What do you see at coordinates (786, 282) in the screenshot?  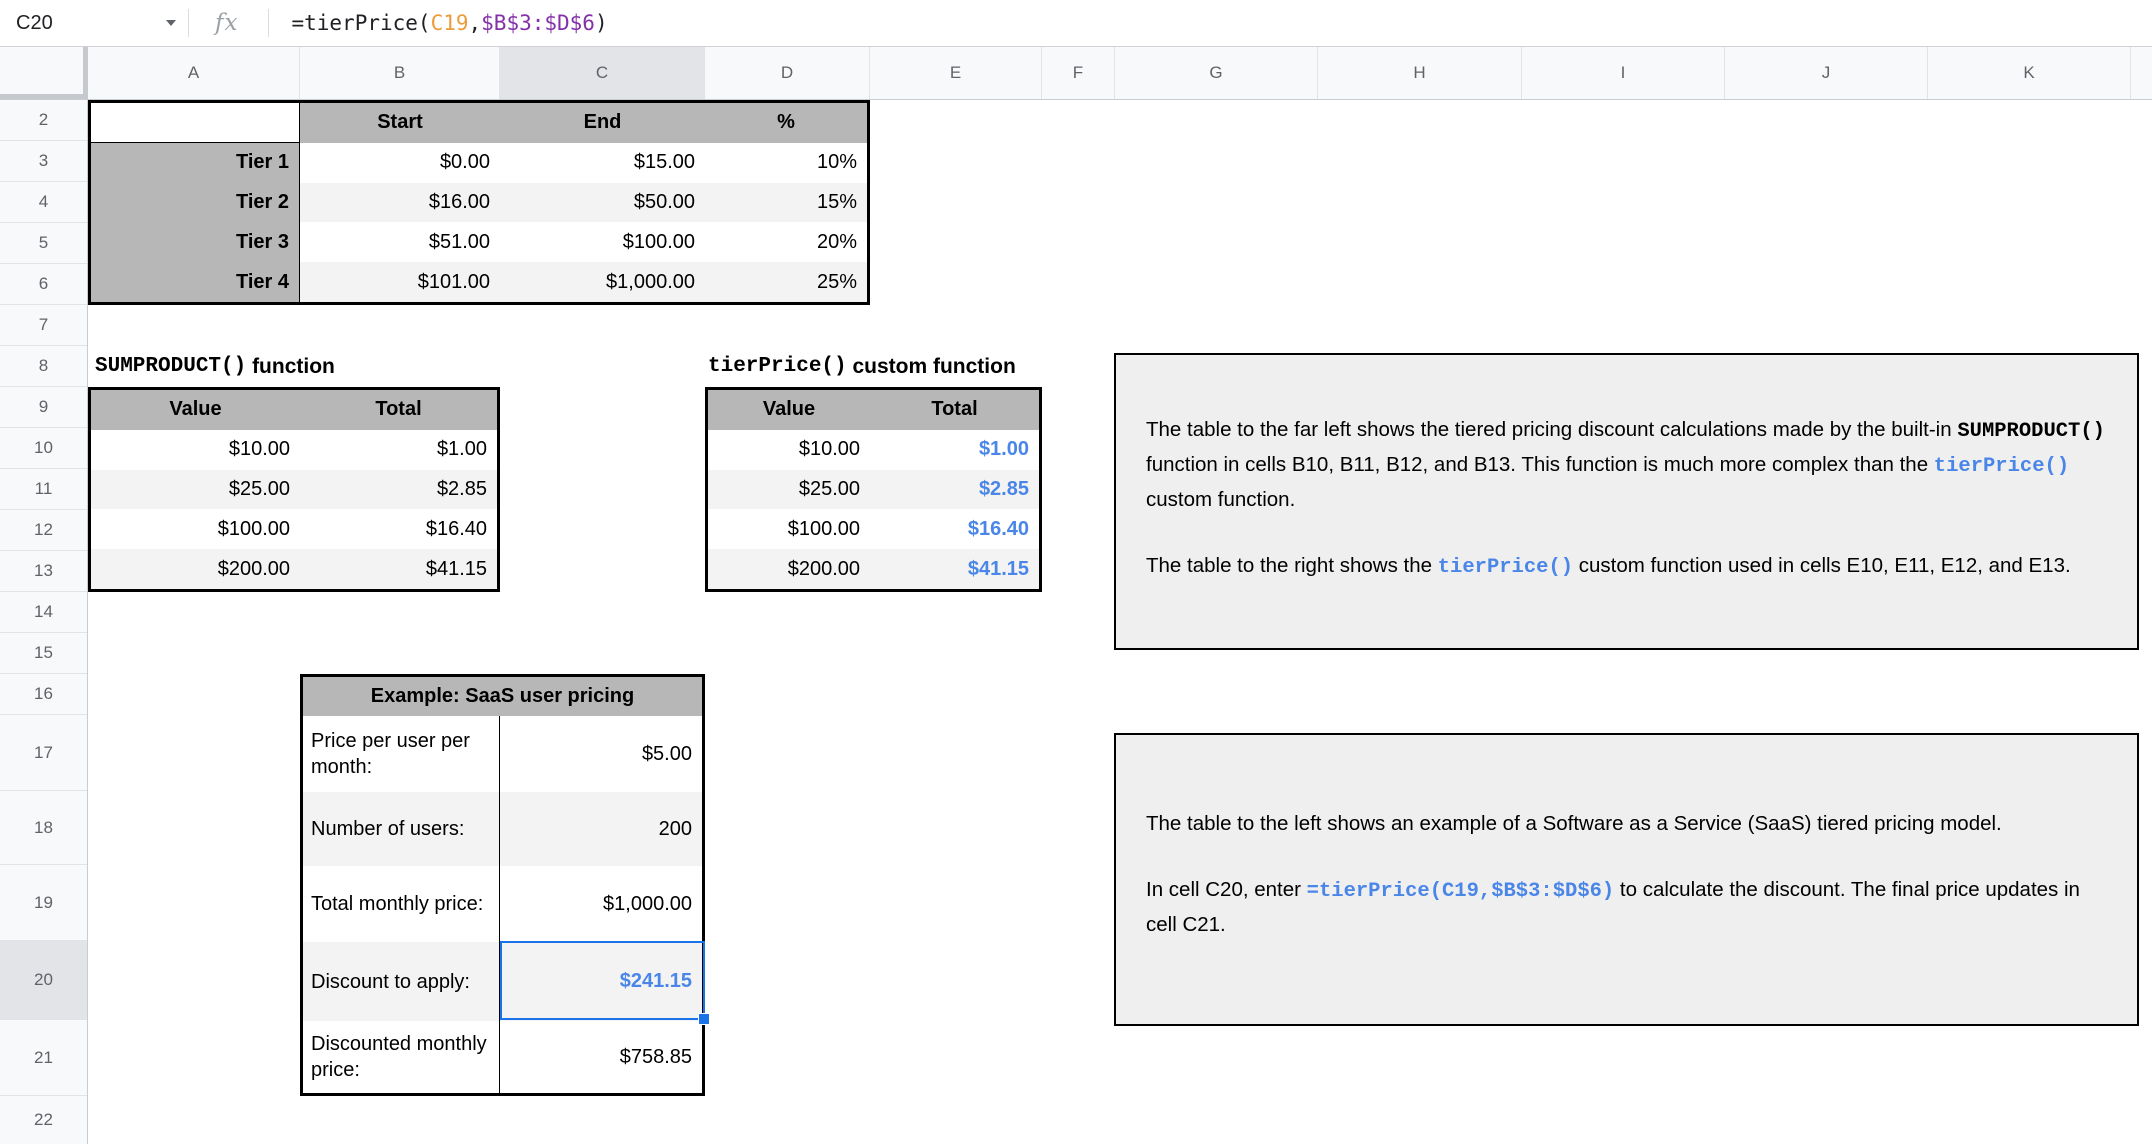 I see `cell-d6: 25%` at bounding box center [786, 282].